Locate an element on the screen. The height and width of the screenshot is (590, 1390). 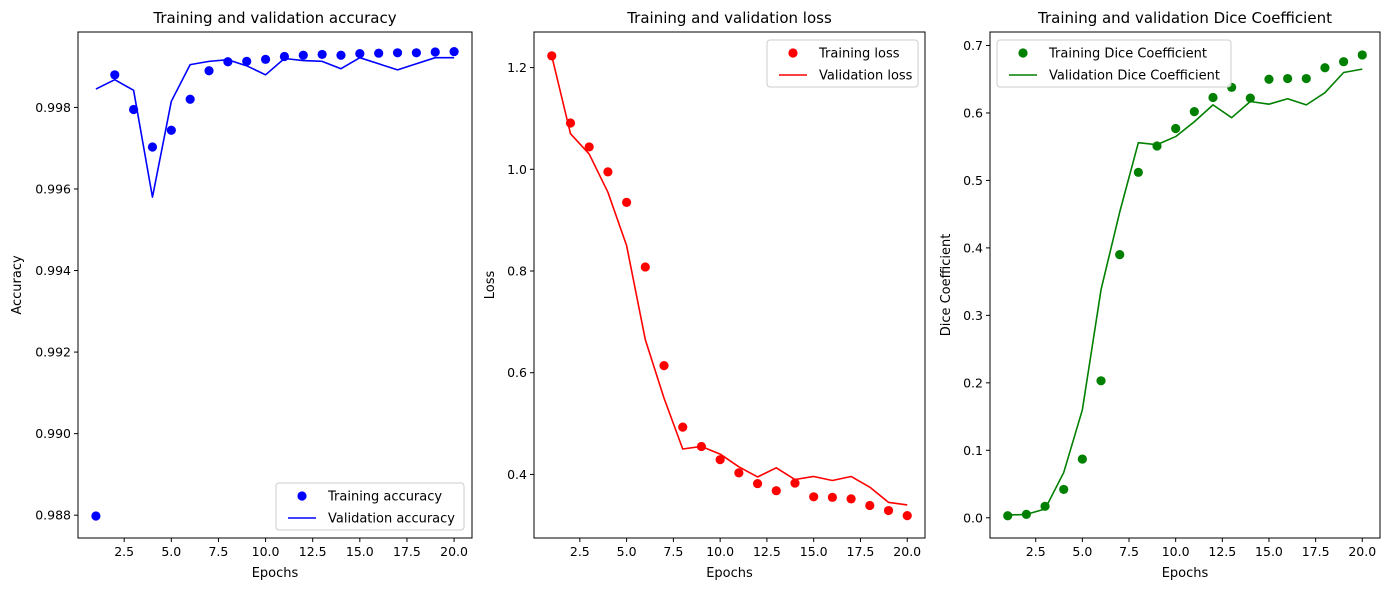
dice-y-tick-label: 0.6 is located at coordinates (973, 112).